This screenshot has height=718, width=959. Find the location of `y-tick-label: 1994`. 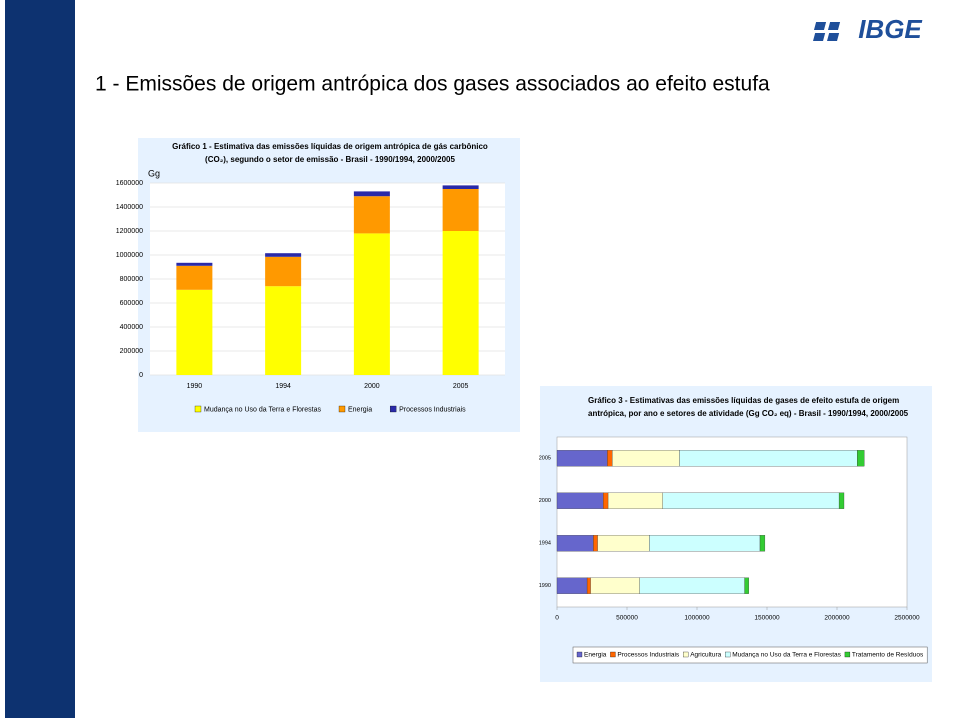

y-tick-label: 1994 is located at coordinates (545, 544).